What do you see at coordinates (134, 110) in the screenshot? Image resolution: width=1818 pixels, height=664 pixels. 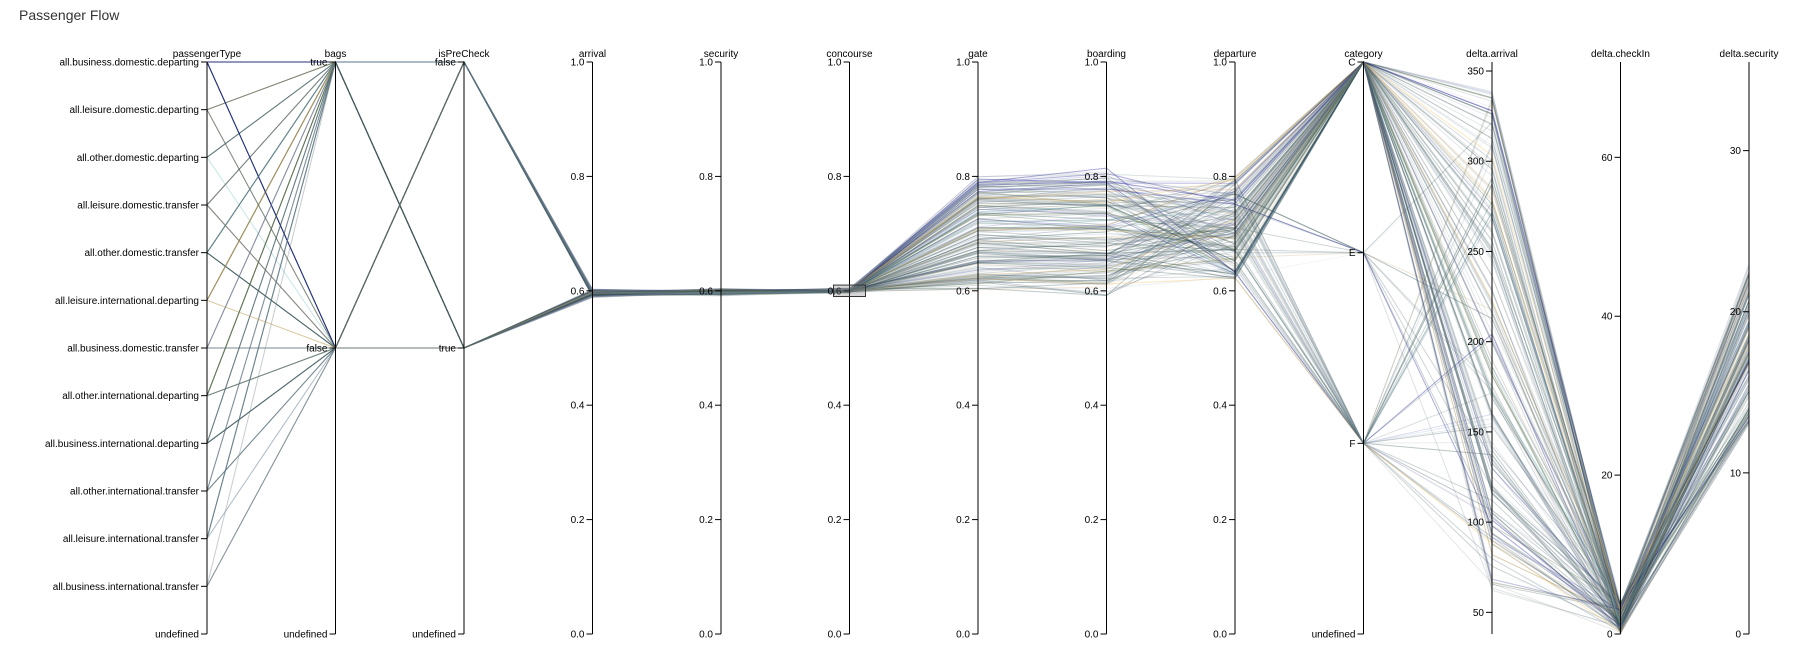 I see `tick-label: all.leisure.domestic.departing` at bounding box center [134, 110].